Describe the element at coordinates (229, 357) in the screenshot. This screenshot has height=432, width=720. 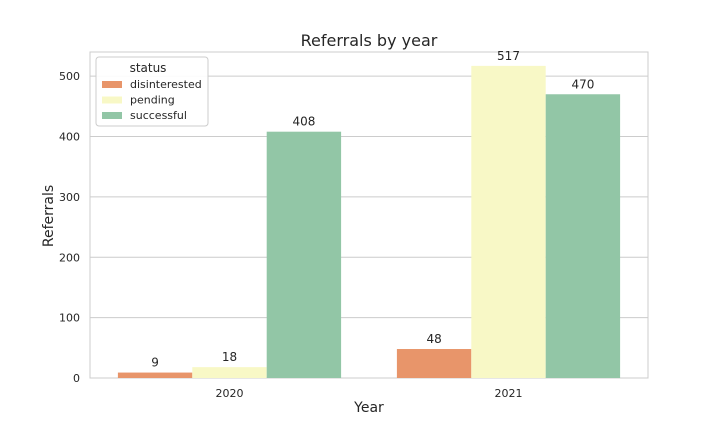
I see `data-label: 18` at that location.